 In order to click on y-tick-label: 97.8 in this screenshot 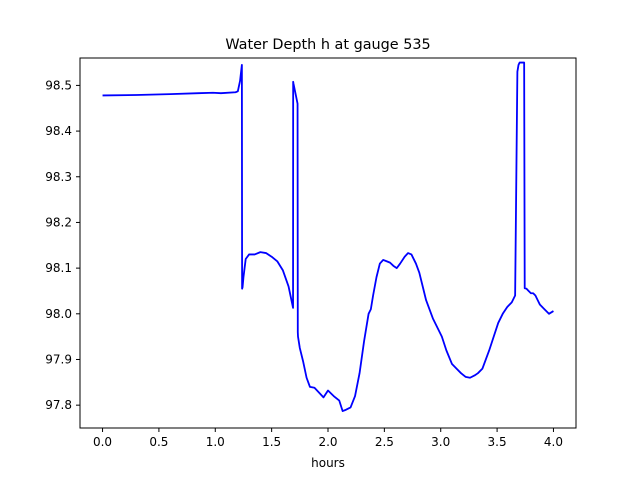, I will do `click(58, 405)`.